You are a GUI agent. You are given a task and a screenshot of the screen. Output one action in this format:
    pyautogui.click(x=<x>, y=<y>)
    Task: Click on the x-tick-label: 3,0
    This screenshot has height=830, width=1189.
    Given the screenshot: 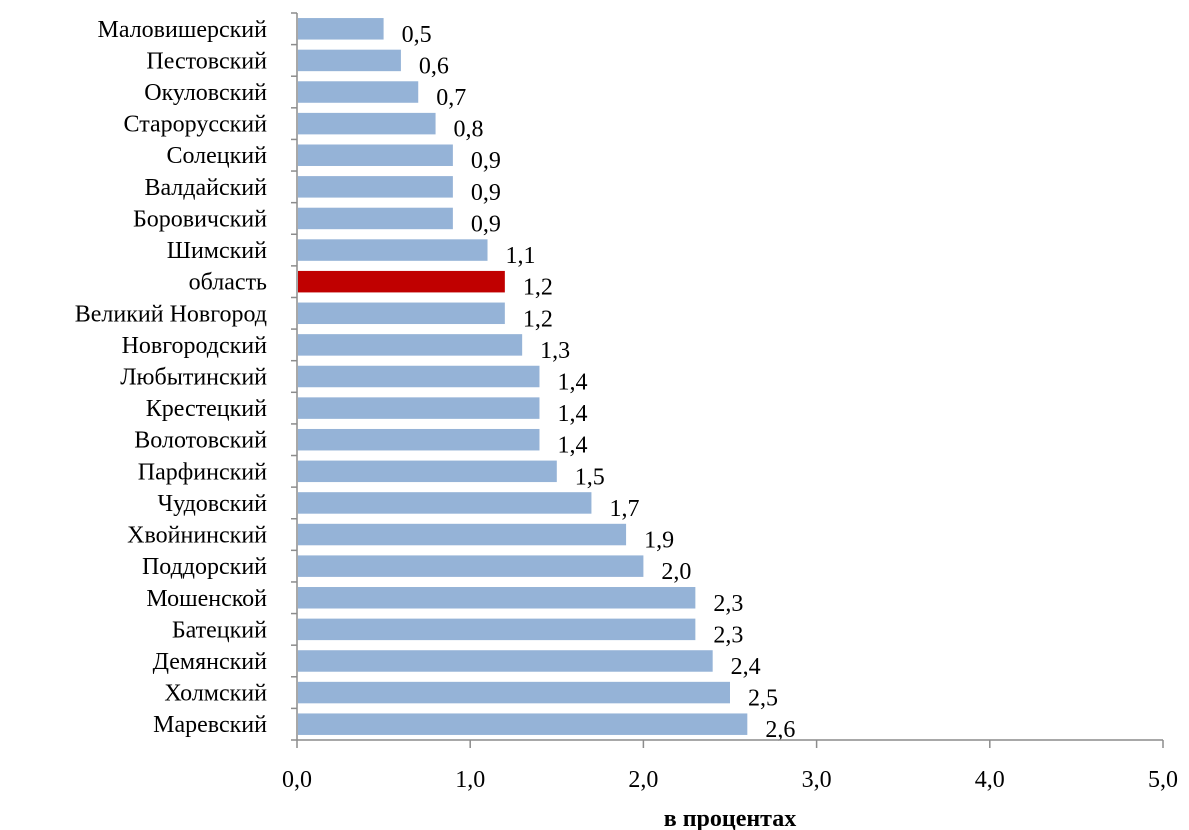 What is the action you would take?
    pyautogui.click(x=817, y=780)
    